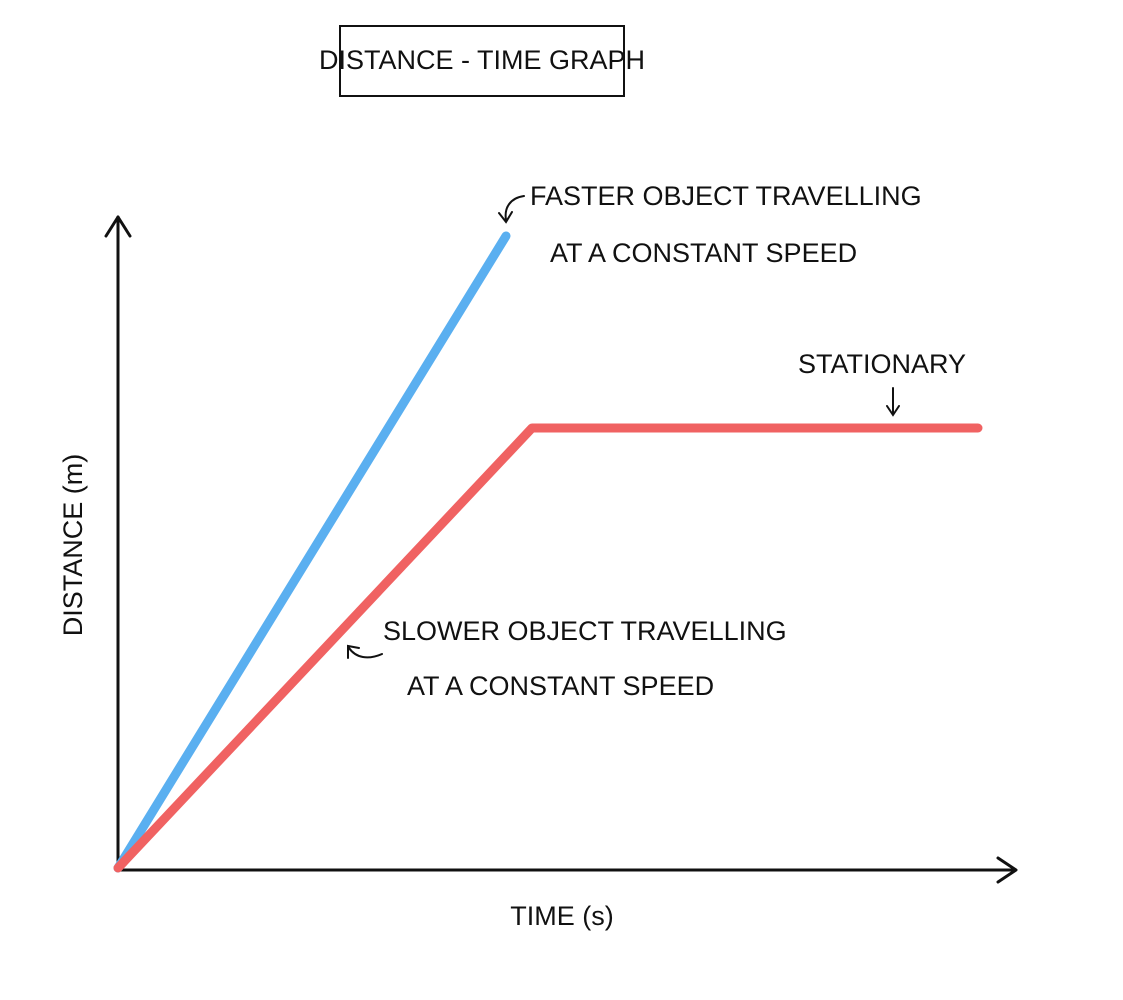 This screenshot has height=1000, width=1123. What do you see at coordinates (882, 364) in the screenshot?
I see `stationary-annotation: STATIONARY` at bounding box center [882, 364].